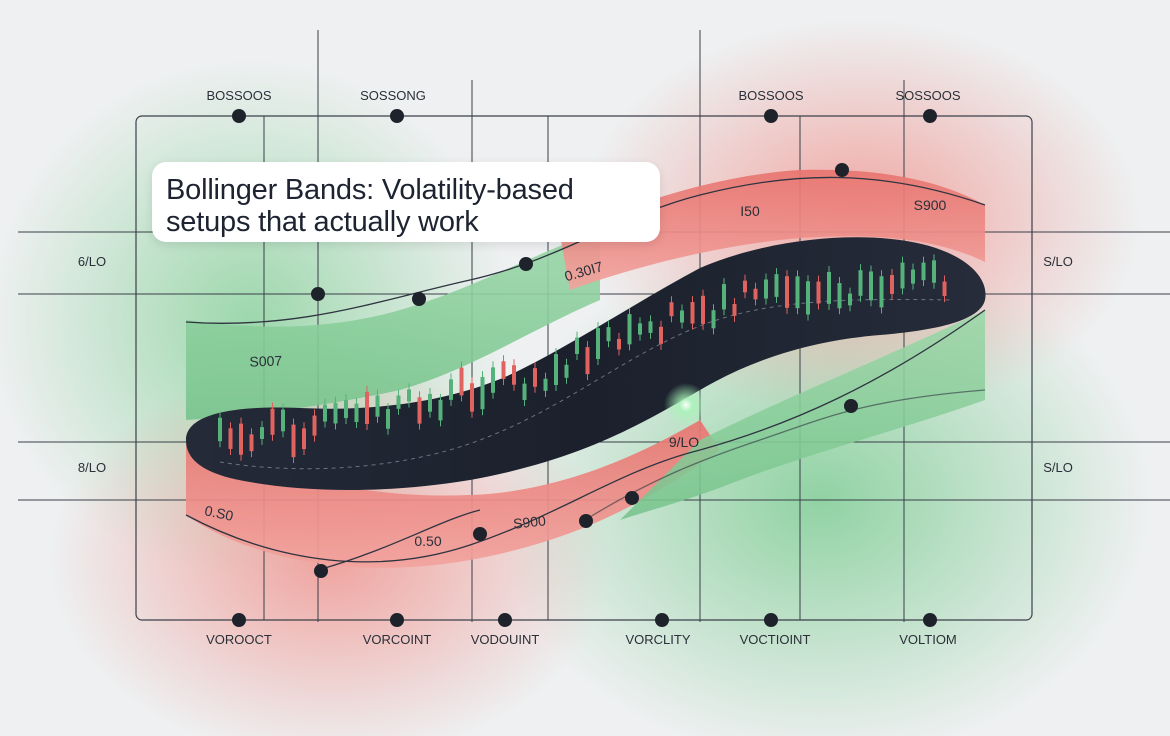 This screenshot has height=736, width=1170. Describe the element at coordinates (219, 513) in the screenshot. I see `band-label: 0.S0` at that location.